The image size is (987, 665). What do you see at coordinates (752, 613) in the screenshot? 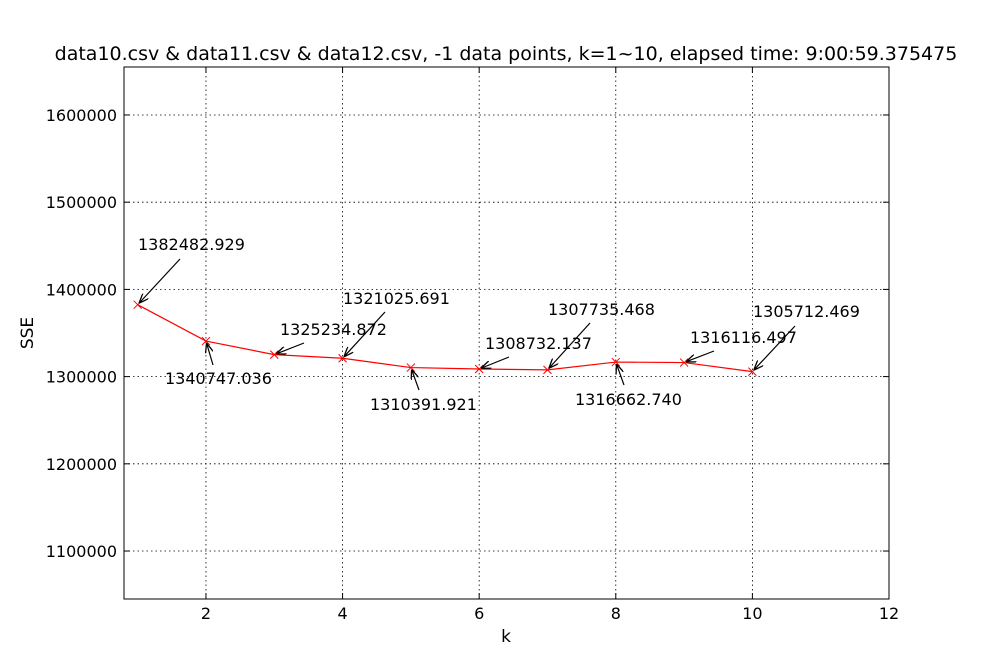
I see `x-tick-label: 10` at bounding box center [752, 613].